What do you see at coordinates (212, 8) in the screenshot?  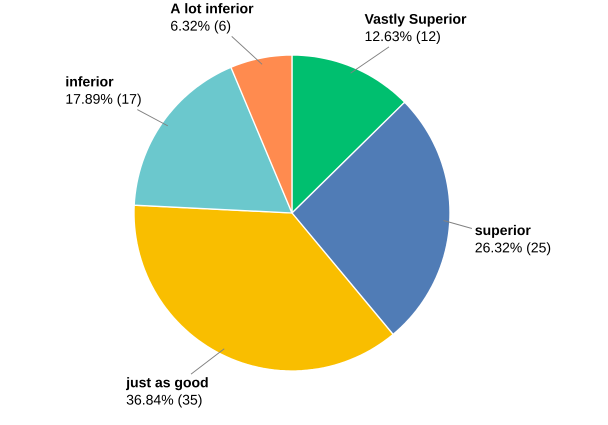 I see `slice-label: A lot inferior` at bounding box center [212, 8].